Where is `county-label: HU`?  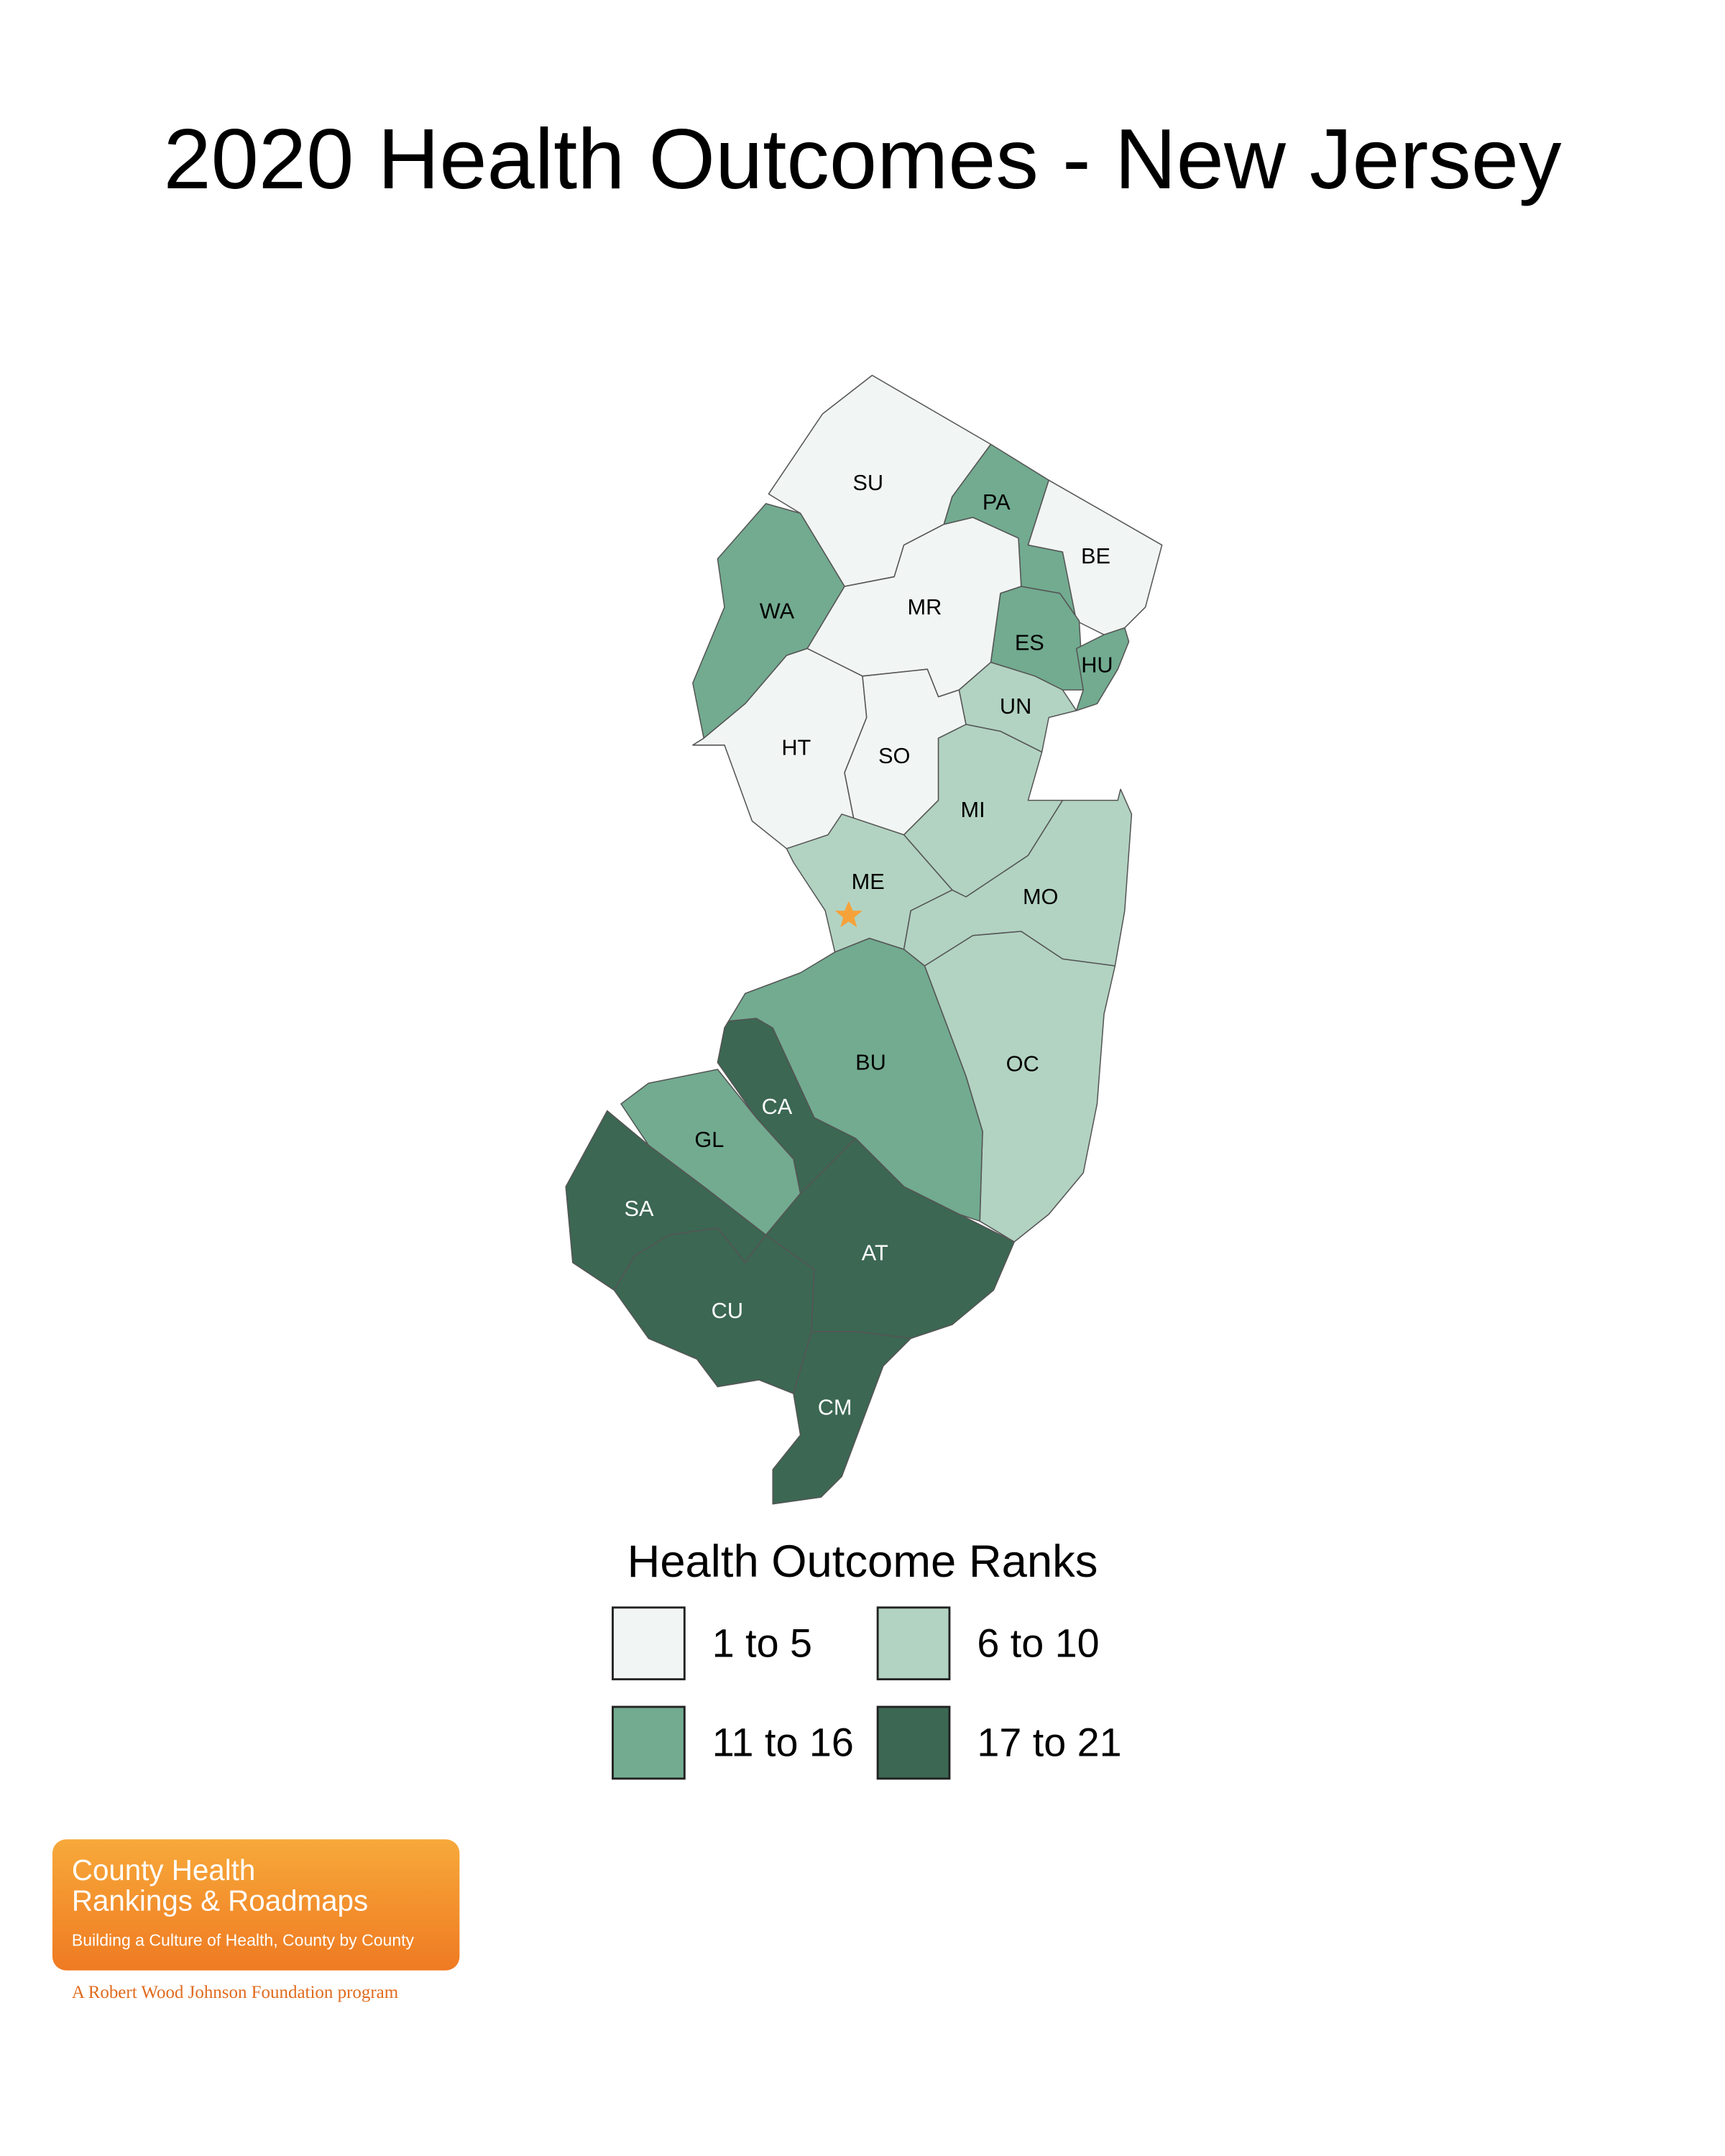 county-label: HU is located at coordinates (1097, 664).